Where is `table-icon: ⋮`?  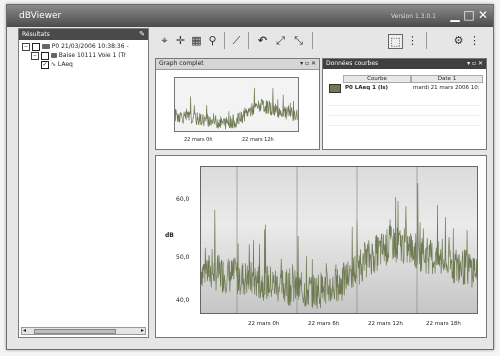 table-icon: ⋮ is located at coordinates (412, 40).